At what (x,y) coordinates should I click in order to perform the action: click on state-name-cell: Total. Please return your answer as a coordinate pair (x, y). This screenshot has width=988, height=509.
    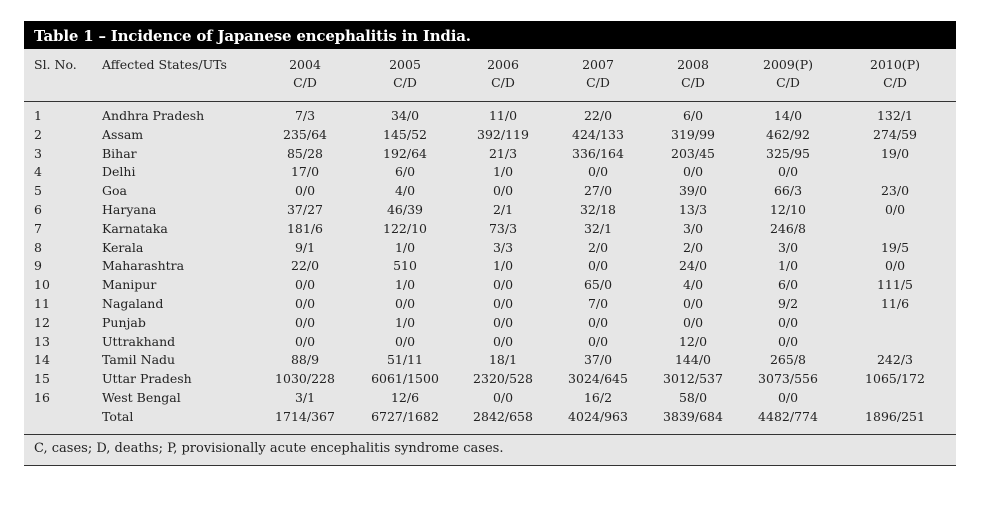
    Looking at the image, I should click on (118, 416).